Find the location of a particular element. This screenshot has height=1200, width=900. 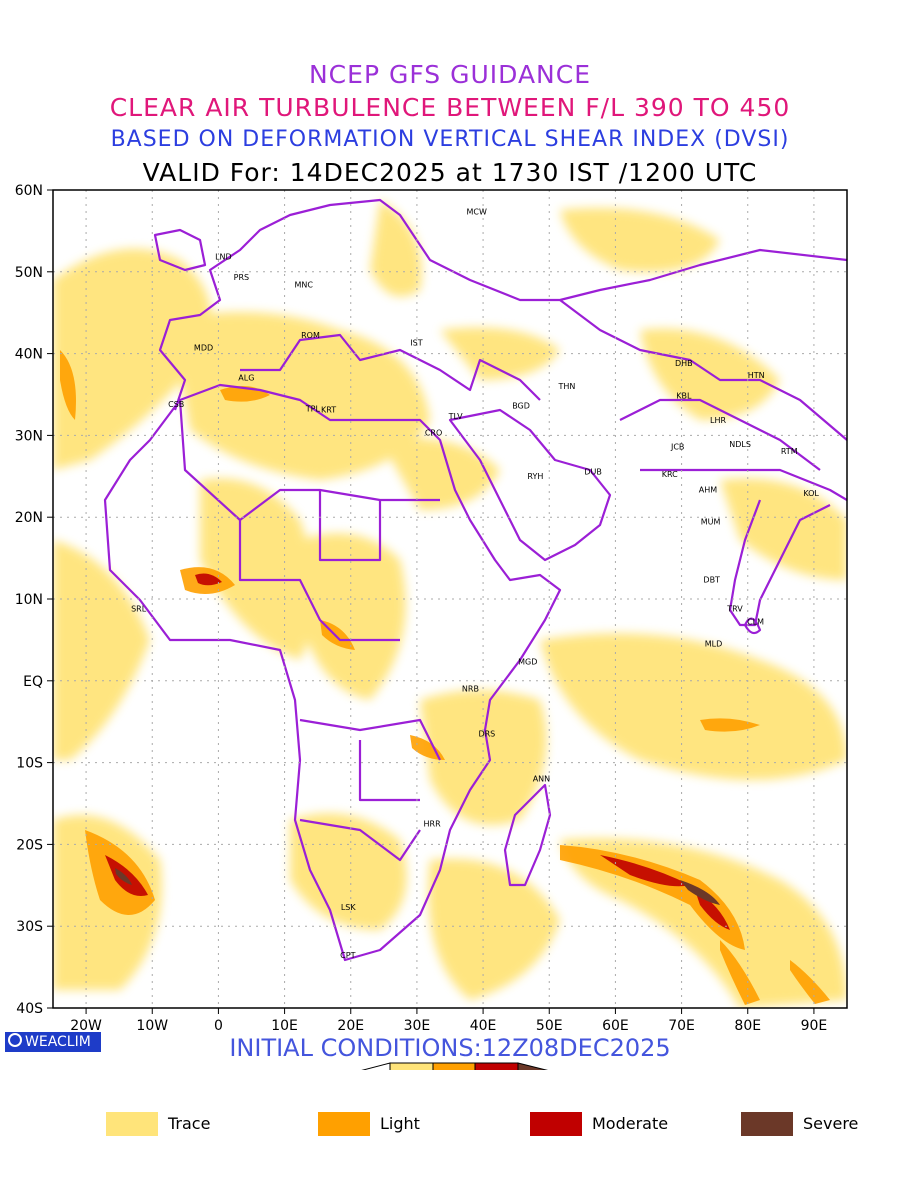

station-label-alg: ALG is located at coordinates (246, 378).